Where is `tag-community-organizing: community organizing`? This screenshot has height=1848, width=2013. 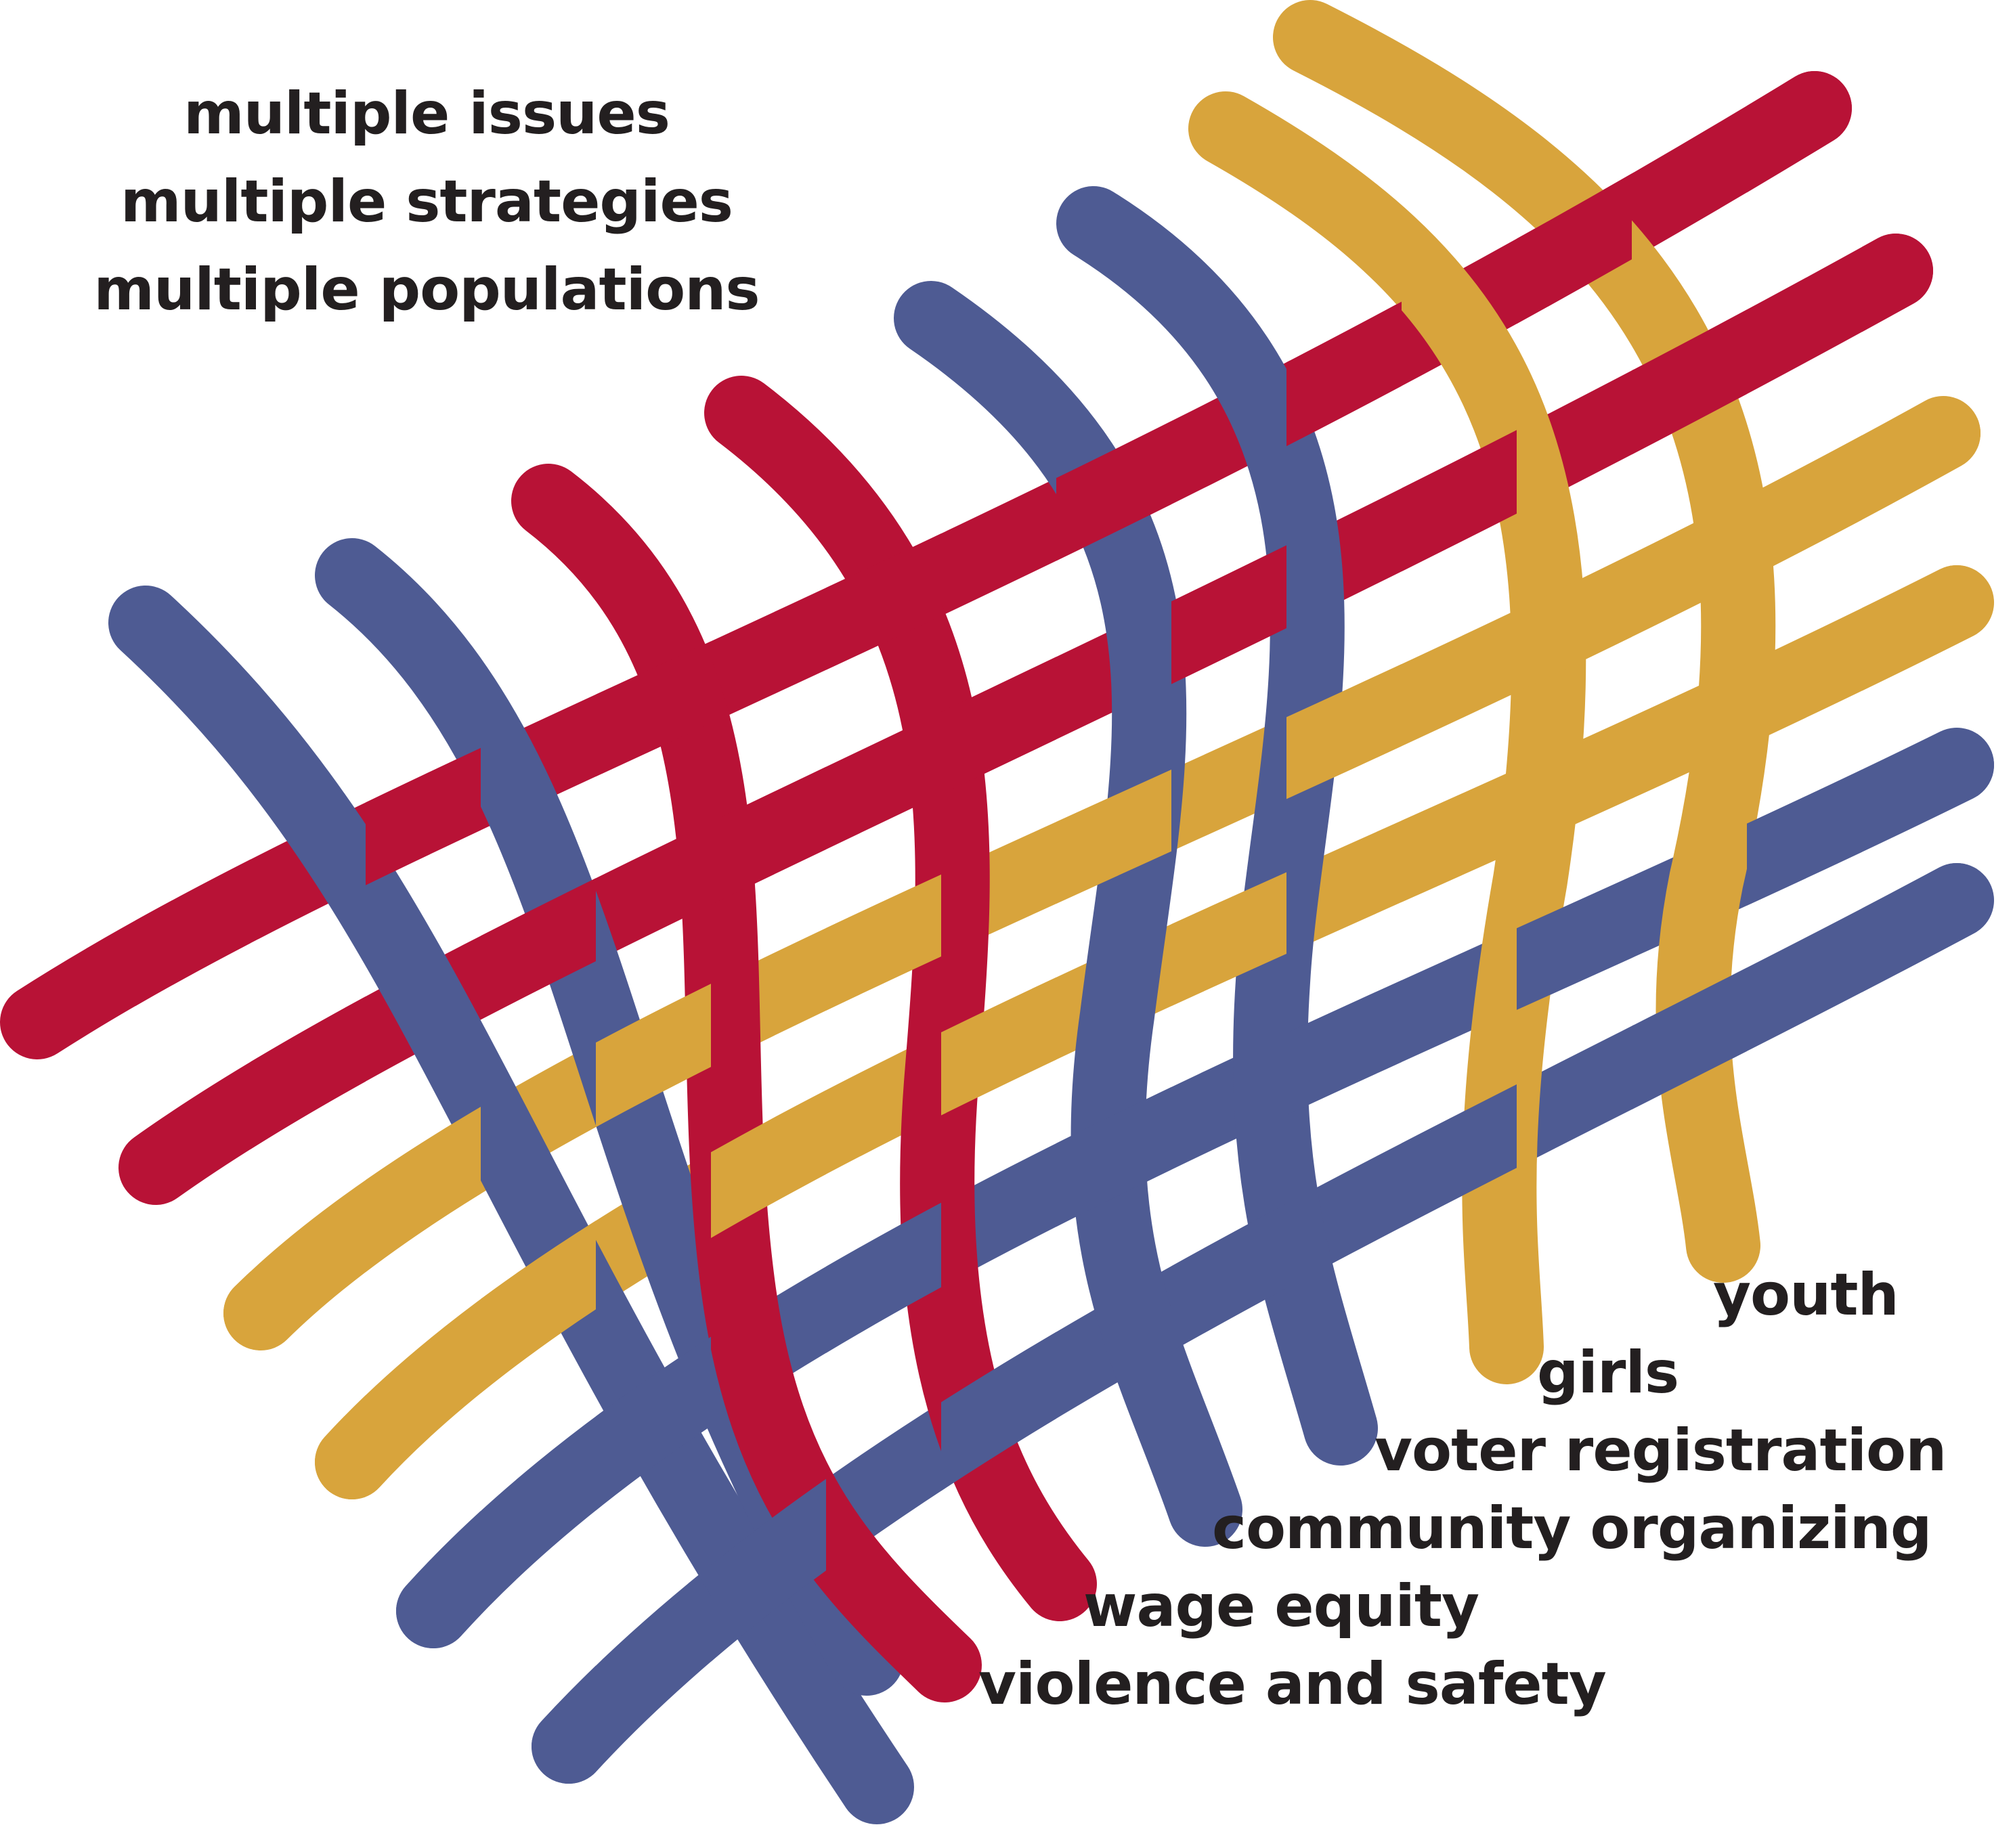
tag-community-organizing: community organizing is located at coordinates (1572, 1528).